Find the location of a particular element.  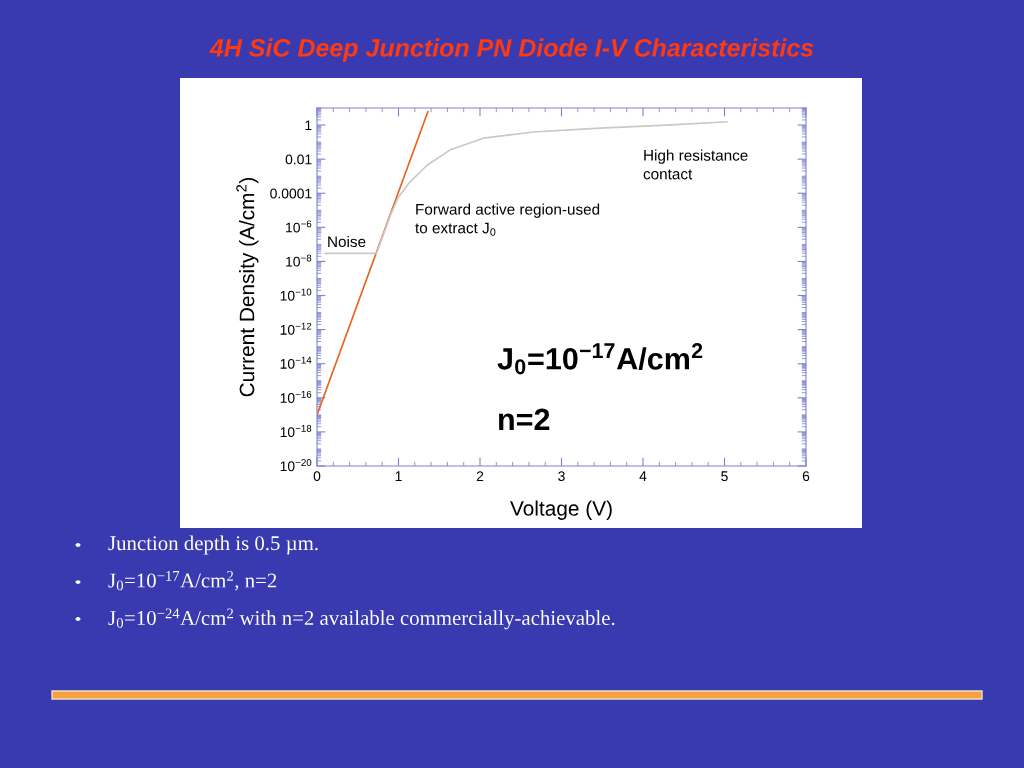

y-tick-label: 10$^{−6}$ is located at coordinates (299, 226).